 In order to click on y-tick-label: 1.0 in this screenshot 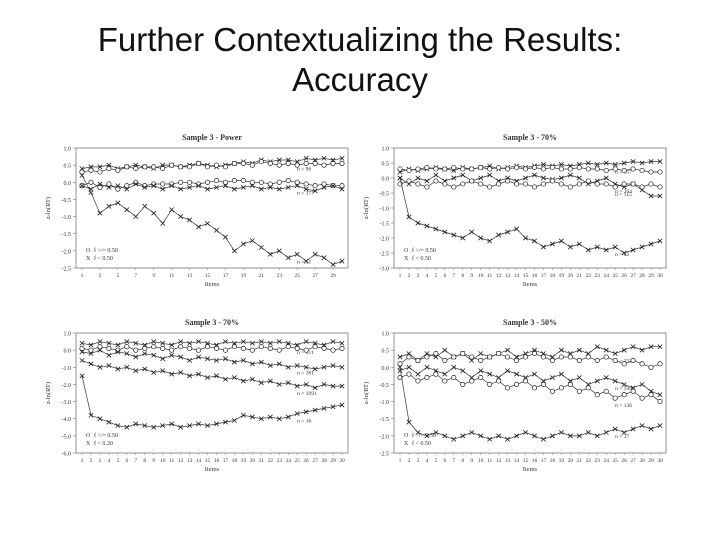, I will do `click(68, 150)`.